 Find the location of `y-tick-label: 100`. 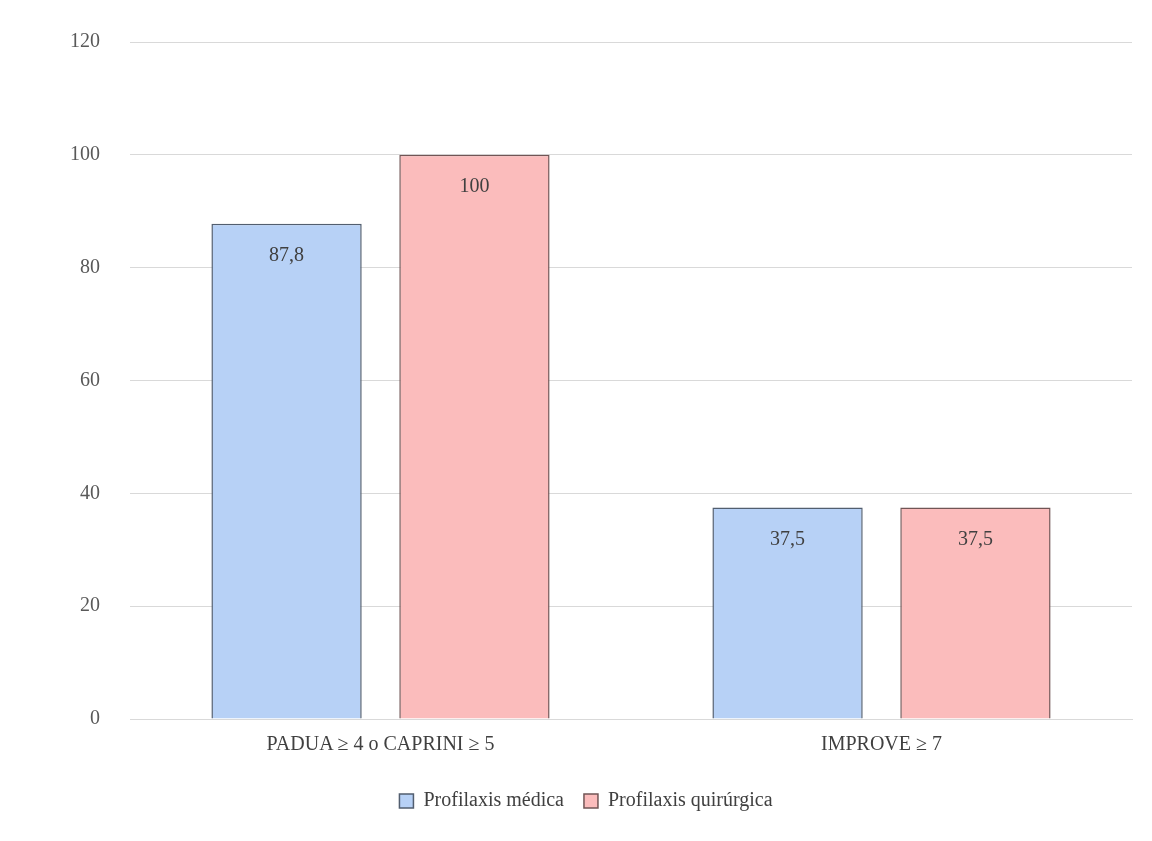

y-tick-label: 100 is located at coordinates (85, 153).